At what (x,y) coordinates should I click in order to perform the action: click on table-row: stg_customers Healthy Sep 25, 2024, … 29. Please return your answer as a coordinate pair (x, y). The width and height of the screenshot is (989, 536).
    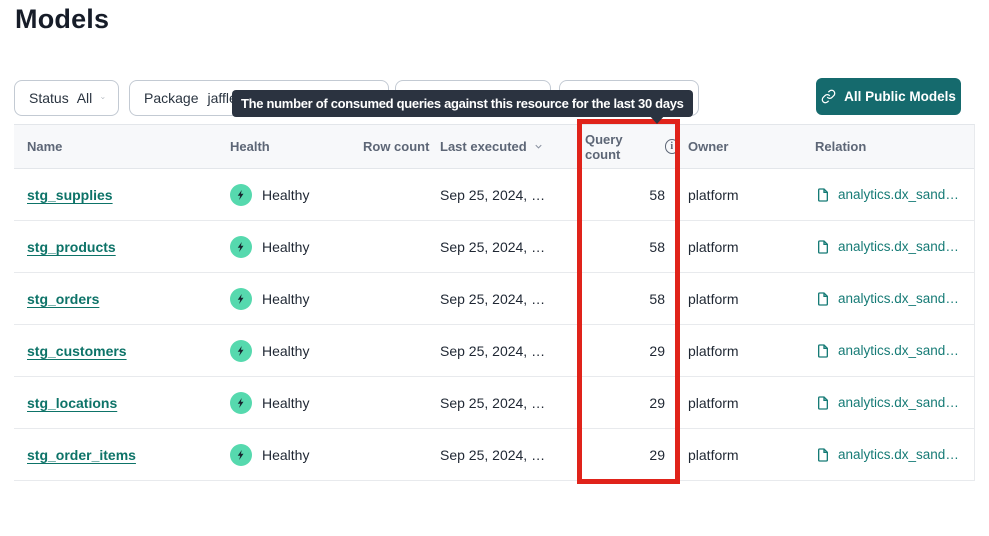
    Looking at the image, I should click on (494, 351).